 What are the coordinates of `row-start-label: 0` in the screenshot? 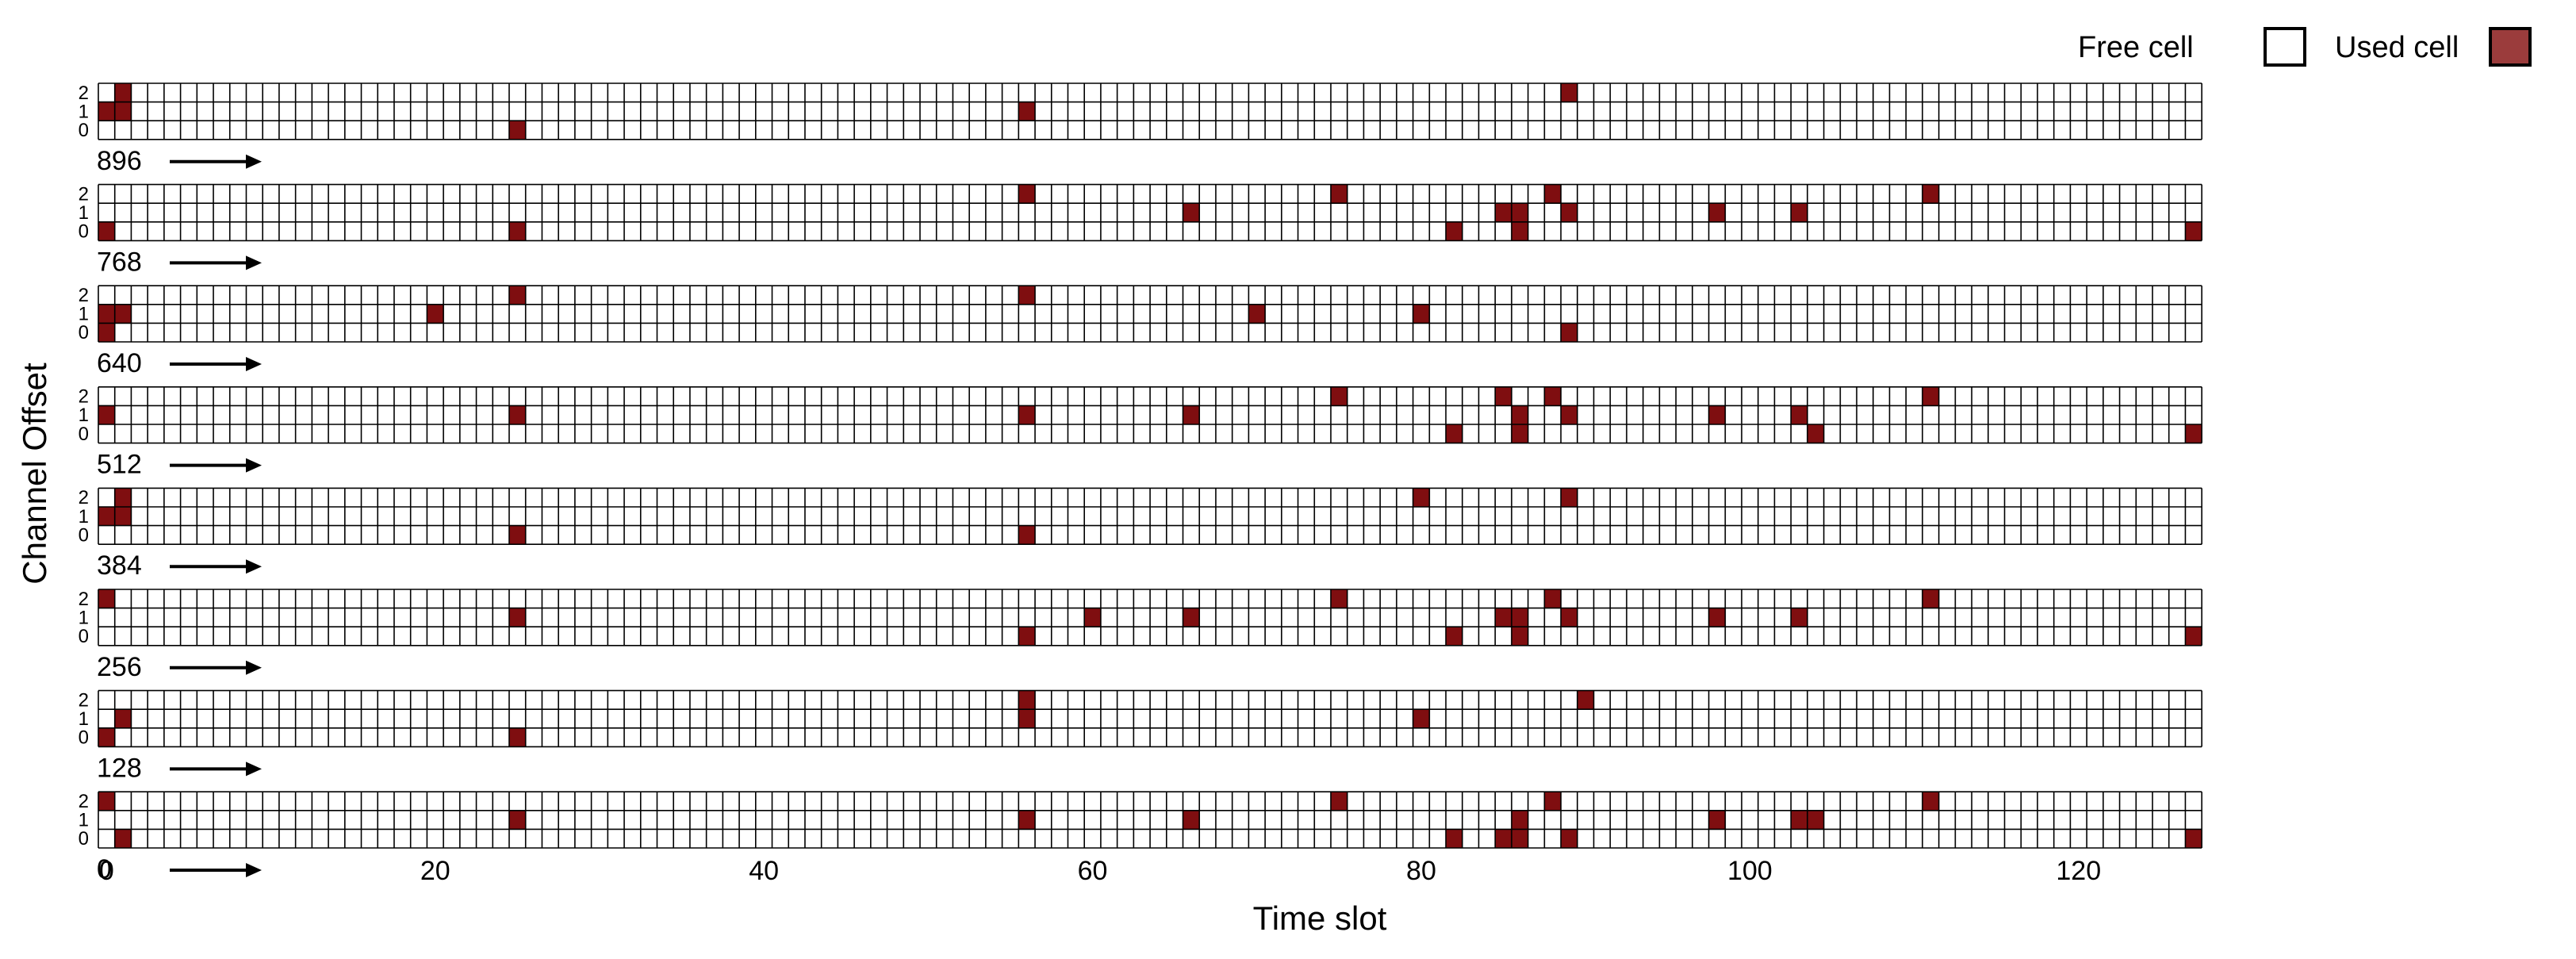 It's located at (105, 869).